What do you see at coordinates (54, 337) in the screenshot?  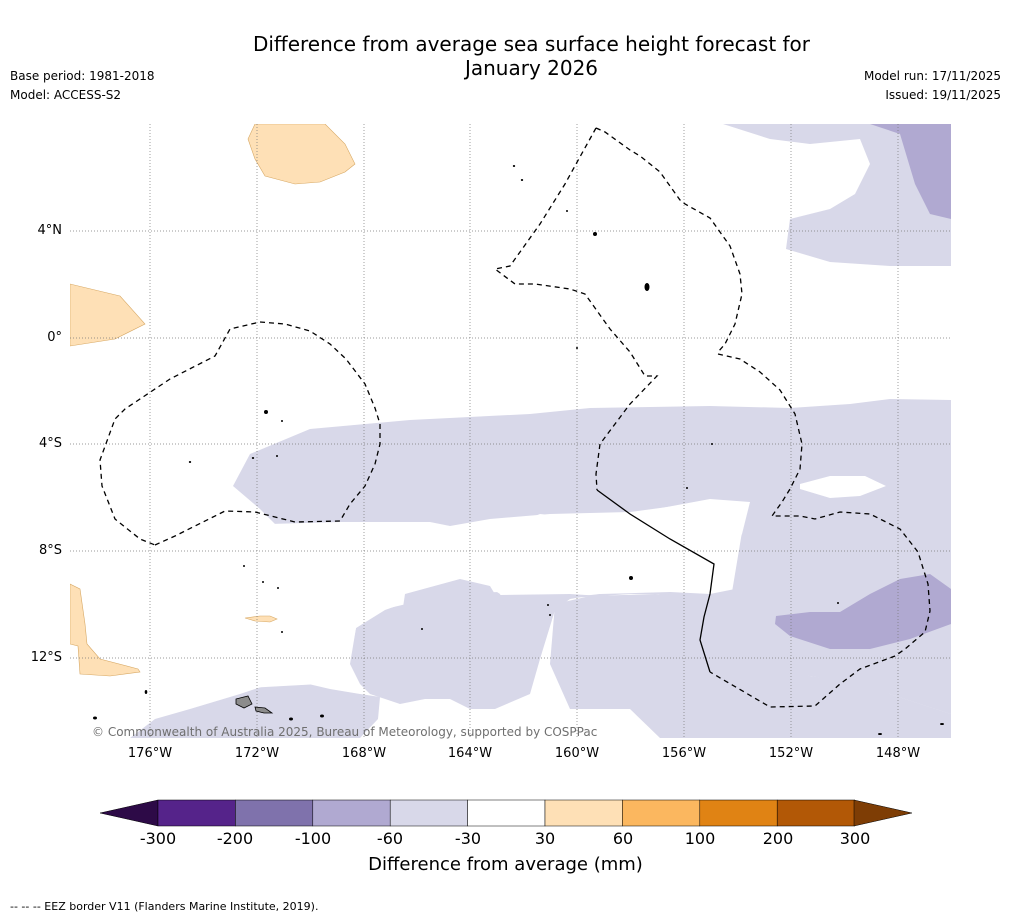 I see `lat-label-0: 0°` at bounding box center [54, 337].